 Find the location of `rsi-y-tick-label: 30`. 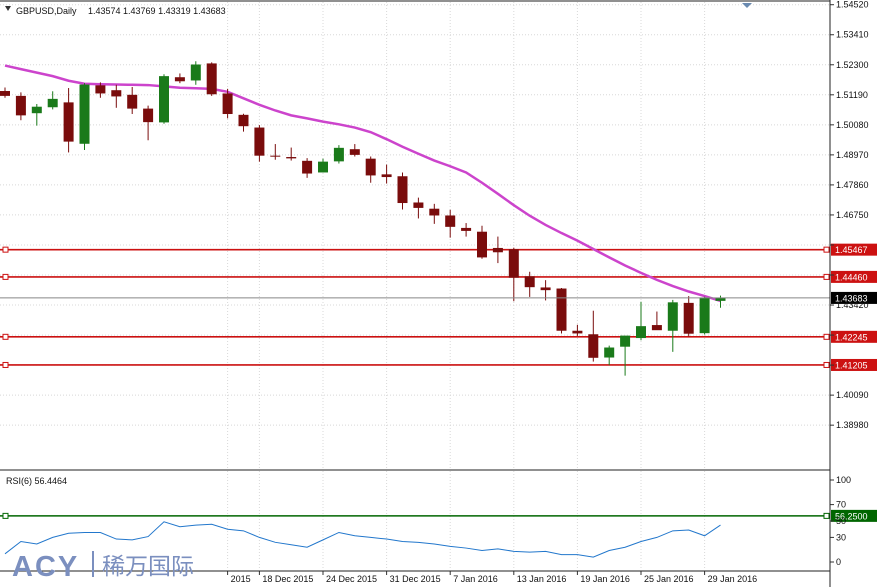

rsi-y-tick-label: 30 is located at coordinates (841, 537).